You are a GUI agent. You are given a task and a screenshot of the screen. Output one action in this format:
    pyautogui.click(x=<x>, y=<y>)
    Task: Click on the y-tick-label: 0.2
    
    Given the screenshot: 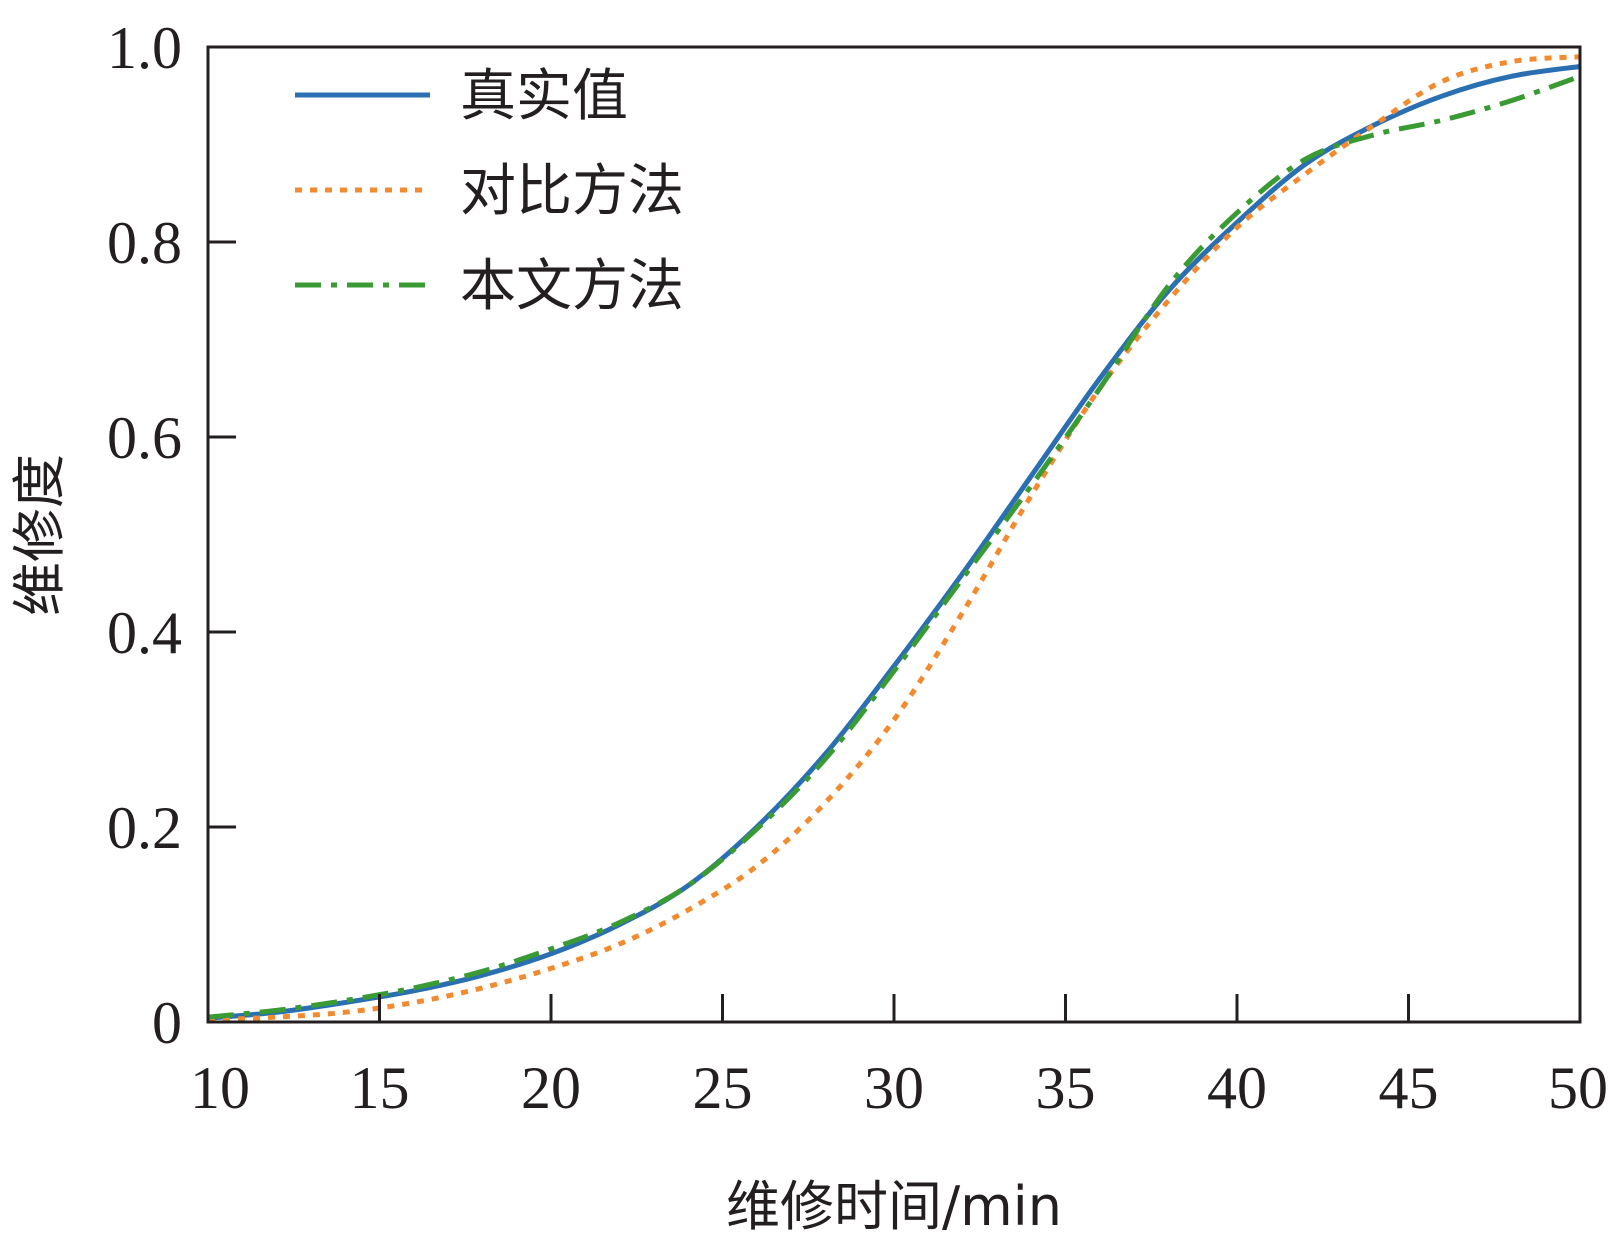 What is the action you would take?
    pyautogui.click(x=144, y=828)
    